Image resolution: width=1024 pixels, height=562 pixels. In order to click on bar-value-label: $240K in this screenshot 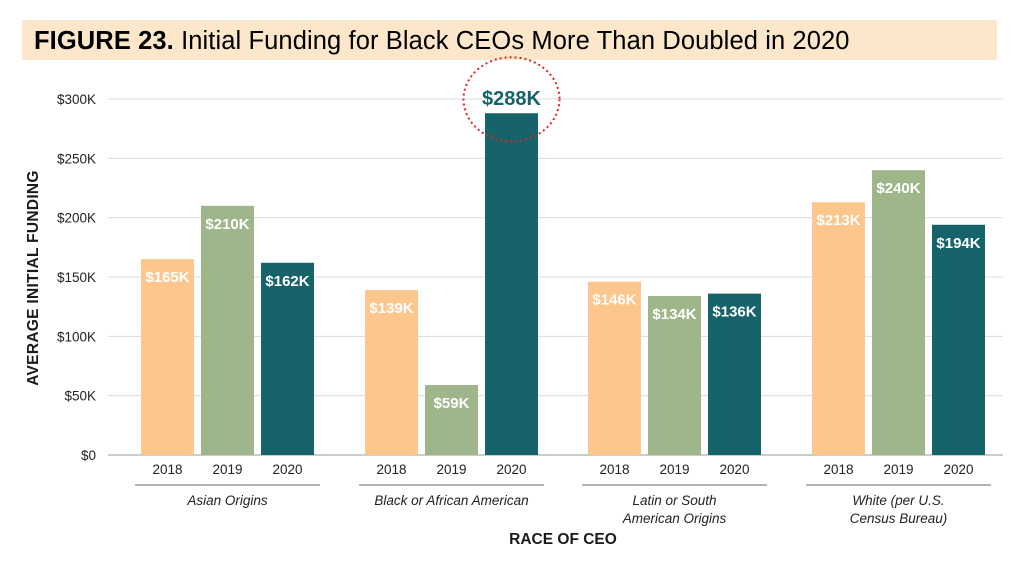, I will do `click(898, 188)`.